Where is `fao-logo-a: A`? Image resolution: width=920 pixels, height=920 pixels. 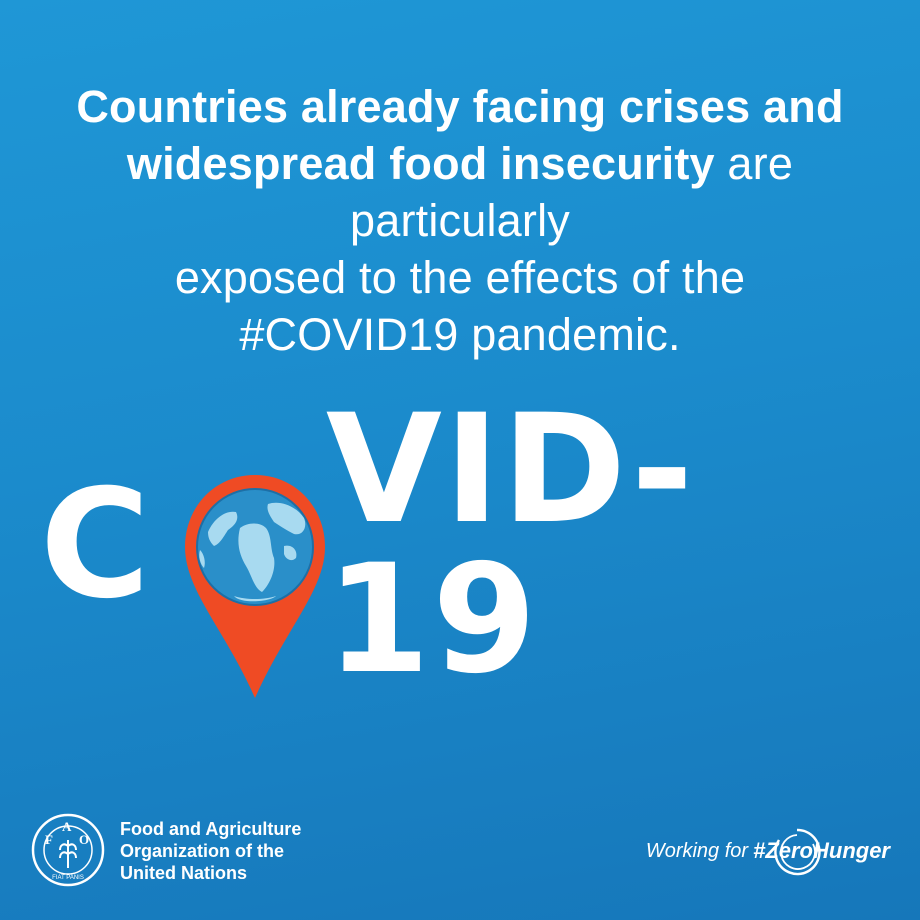
fao-logo-a: A is located at coordinates (67, 826).